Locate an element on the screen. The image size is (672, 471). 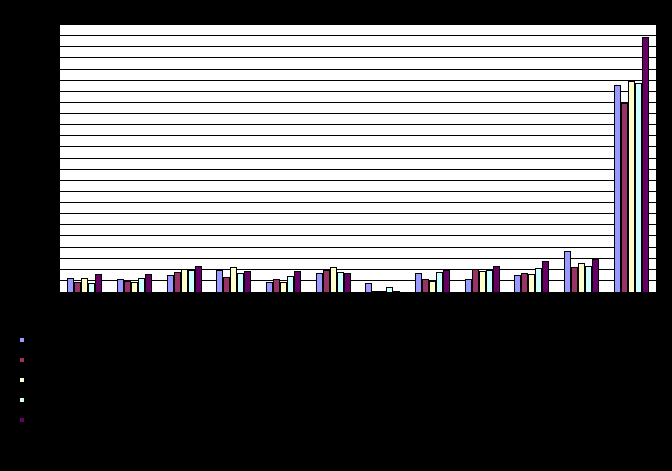
bar-series2-cat10 is located at coordinates (525, 282).